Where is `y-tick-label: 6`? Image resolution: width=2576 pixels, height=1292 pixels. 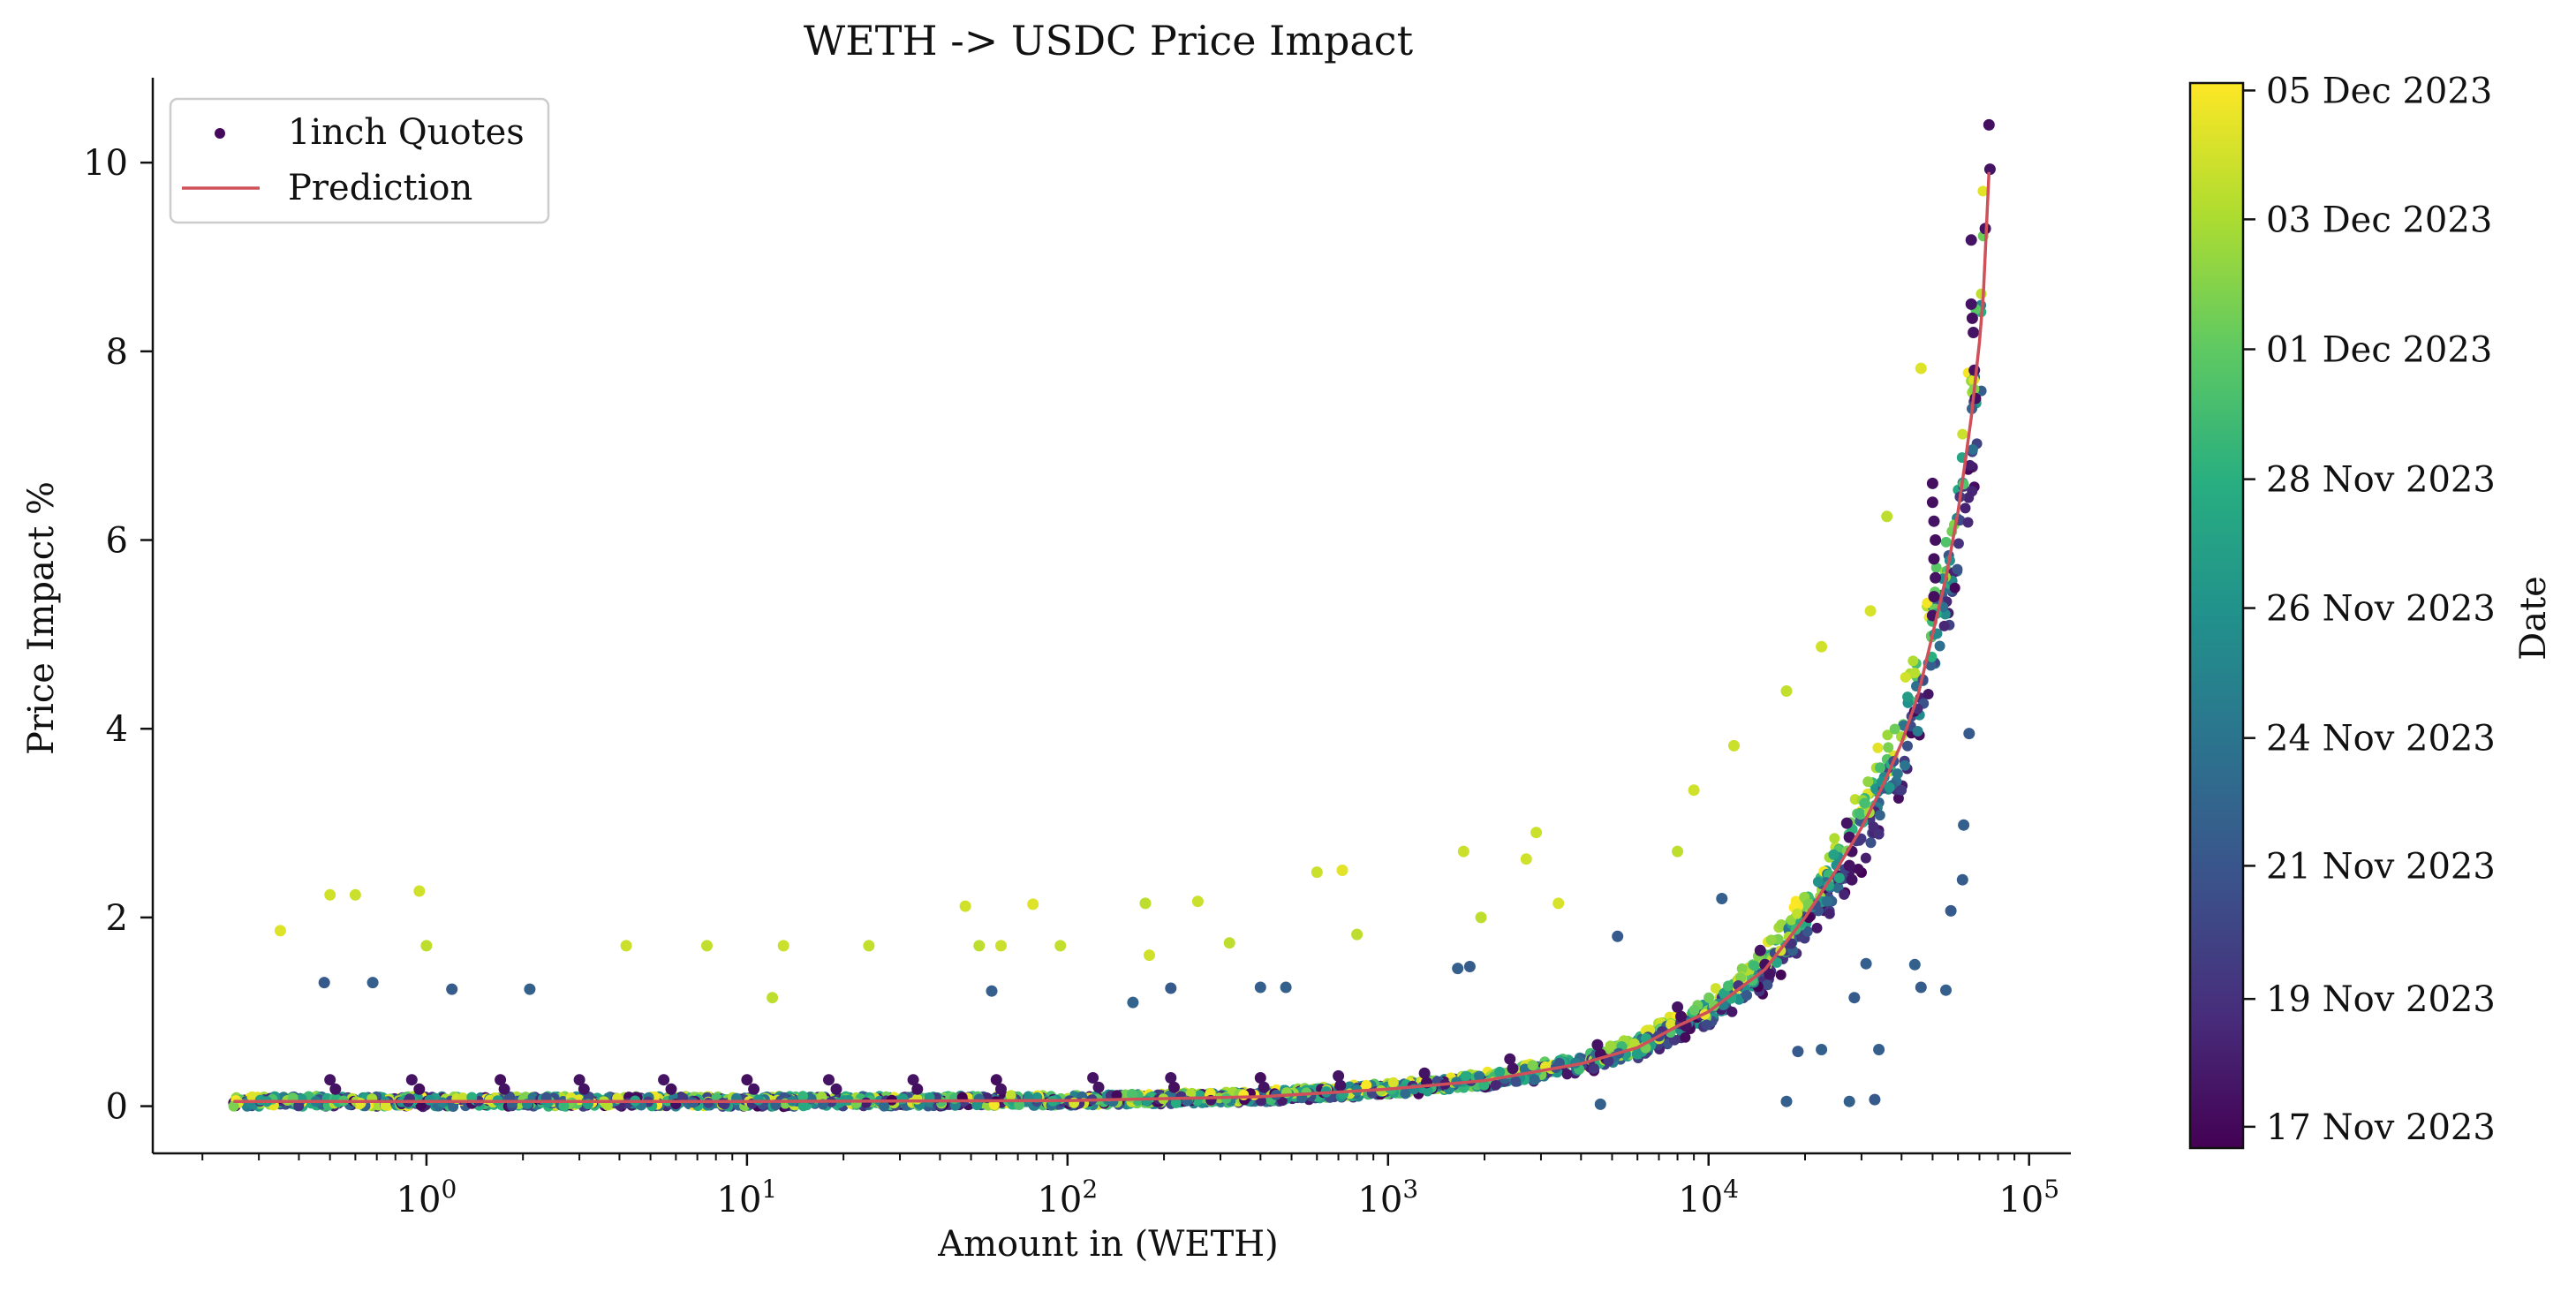
y-tick-label: 6 is located at coordinates (117, 541).